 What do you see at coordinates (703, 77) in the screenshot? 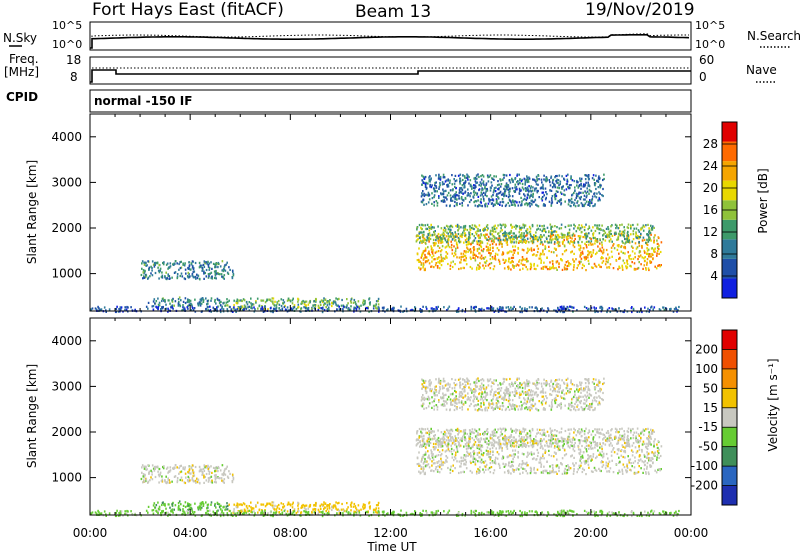
I see `nave-tick-bottom: 0` at bounding box center [703, 77].